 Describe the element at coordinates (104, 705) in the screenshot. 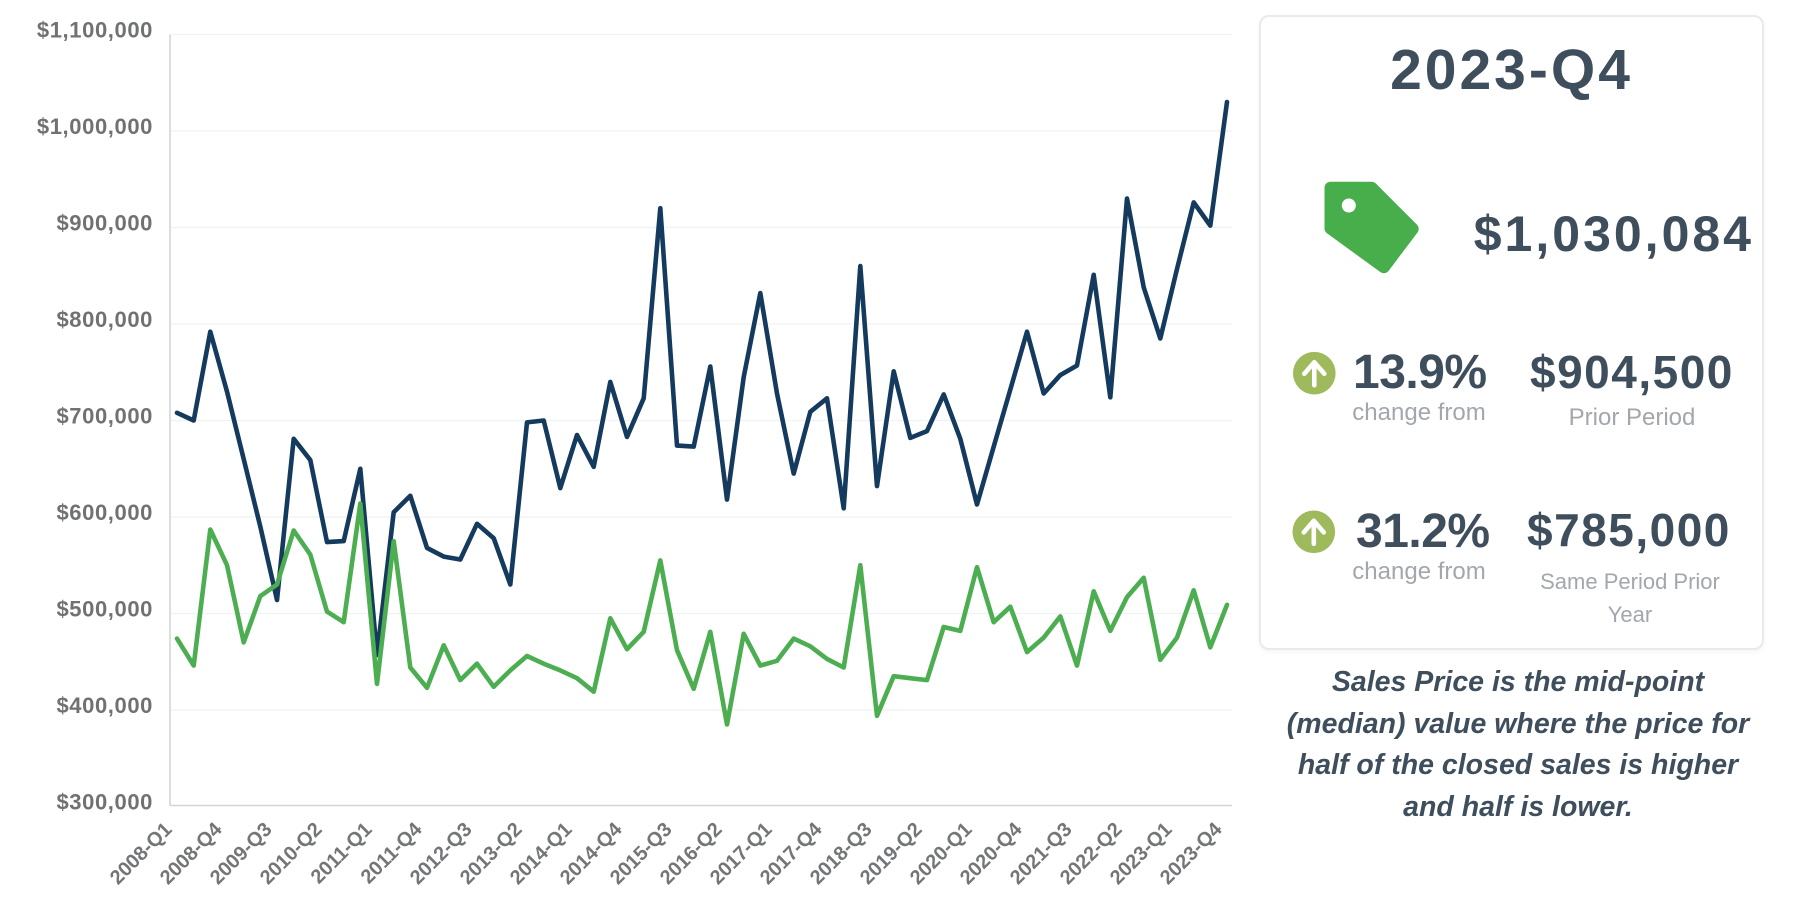

I see `svg-text: $400,000` at that location.